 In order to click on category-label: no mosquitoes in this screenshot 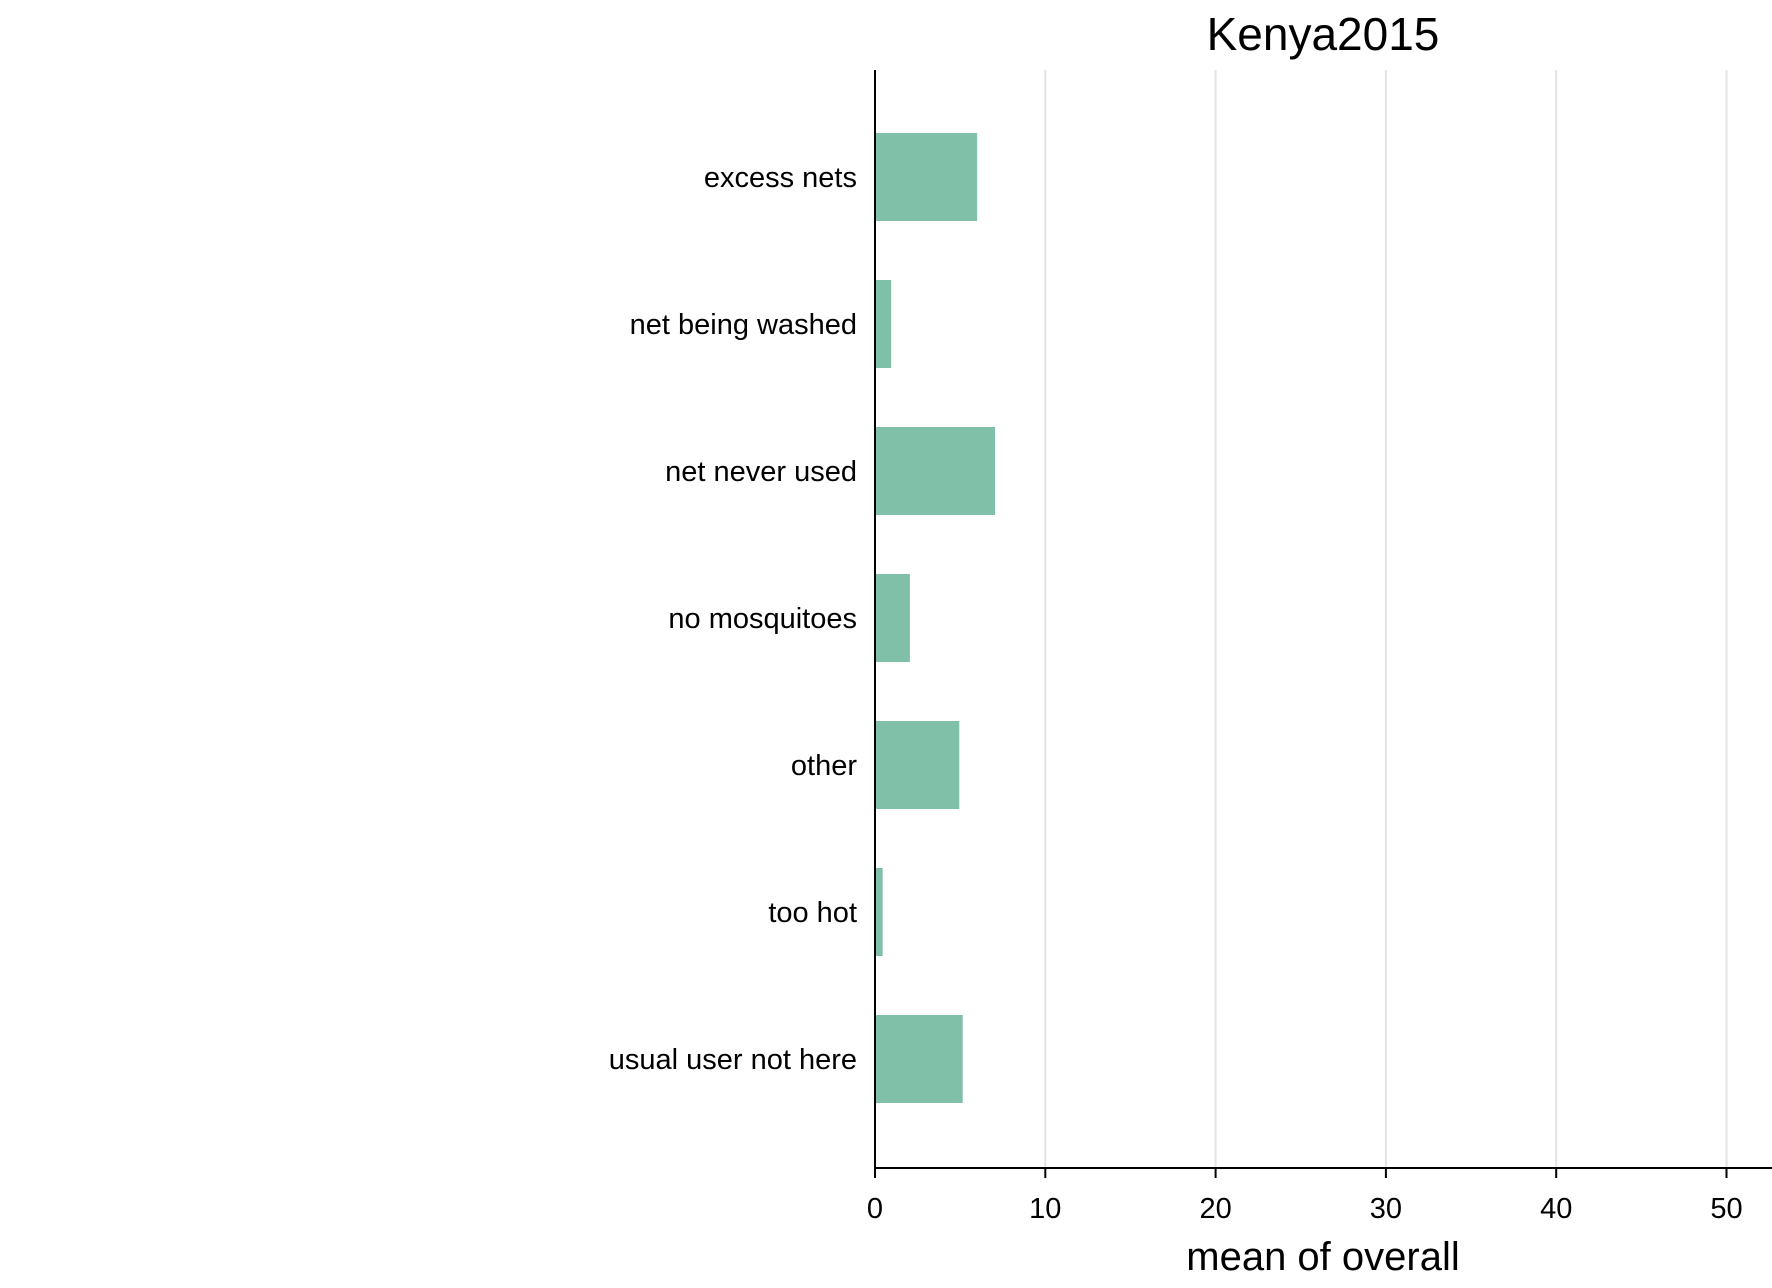, I will do `click(762, 619)`.